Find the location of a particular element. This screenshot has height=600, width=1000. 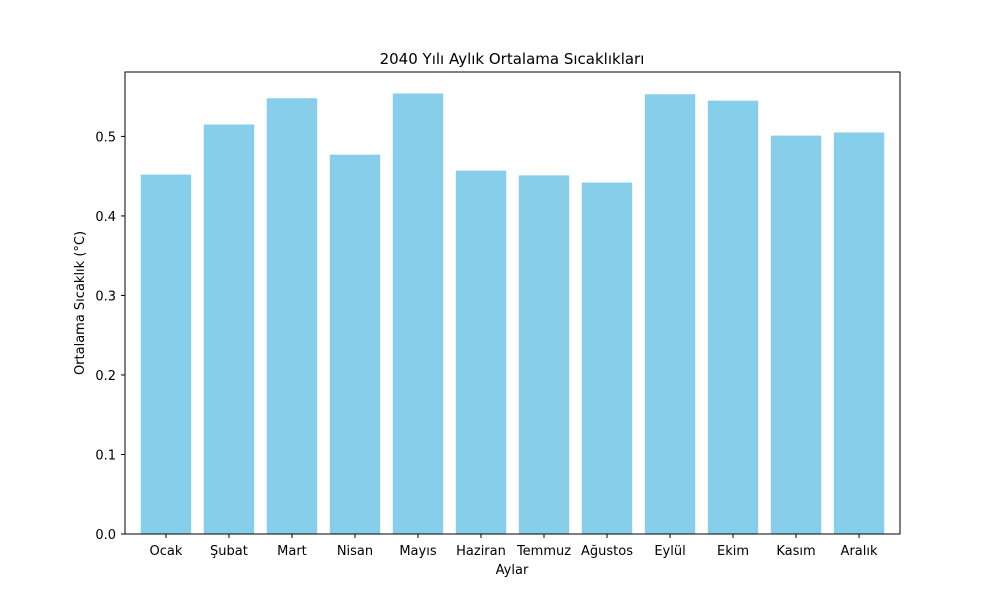

y-tick-label: 0.3 is located at coordinates (105, 296).